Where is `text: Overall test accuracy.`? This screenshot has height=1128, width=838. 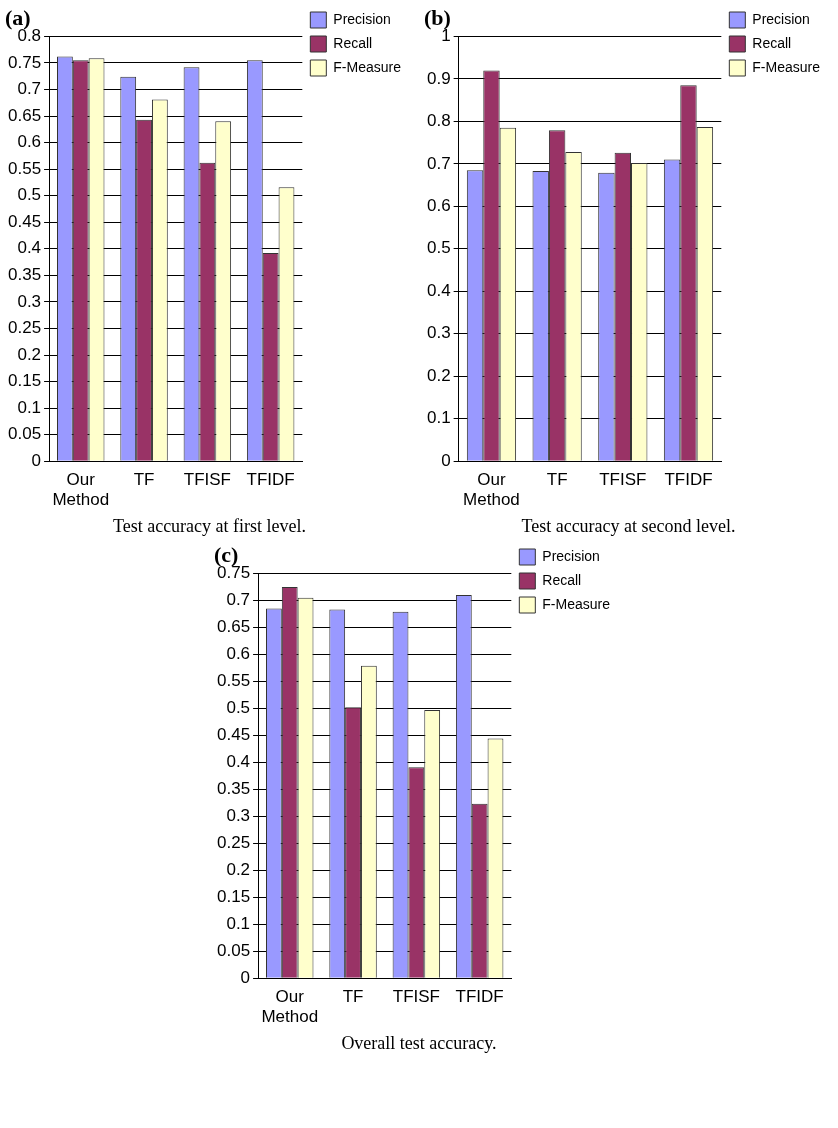
text: Overall test accuracy. is located at coordinates (419, 1043).